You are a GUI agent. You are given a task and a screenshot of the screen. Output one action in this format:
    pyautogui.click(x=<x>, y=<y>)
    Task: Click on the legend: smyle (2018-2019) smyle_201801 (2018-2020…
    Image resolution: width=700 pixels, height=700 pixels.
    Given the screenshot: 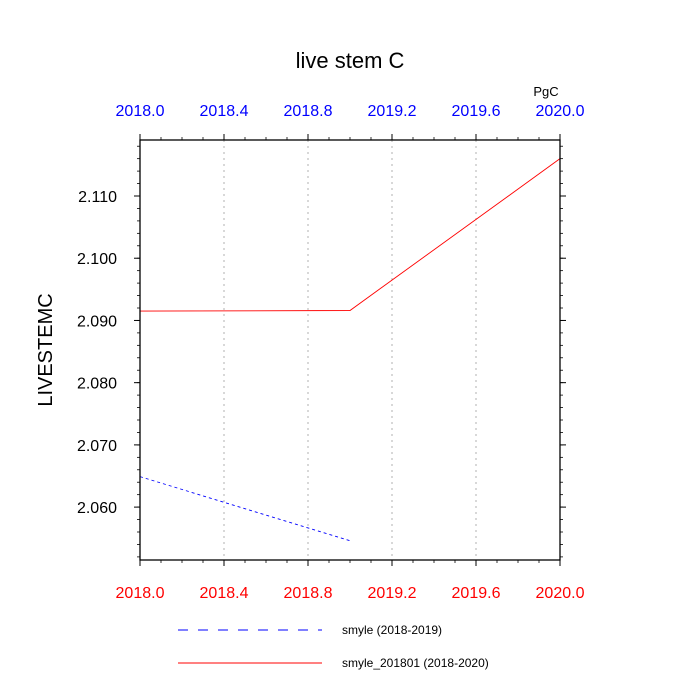 What is the action you would take?
    pyautogui.click(x=333, y=646)
    